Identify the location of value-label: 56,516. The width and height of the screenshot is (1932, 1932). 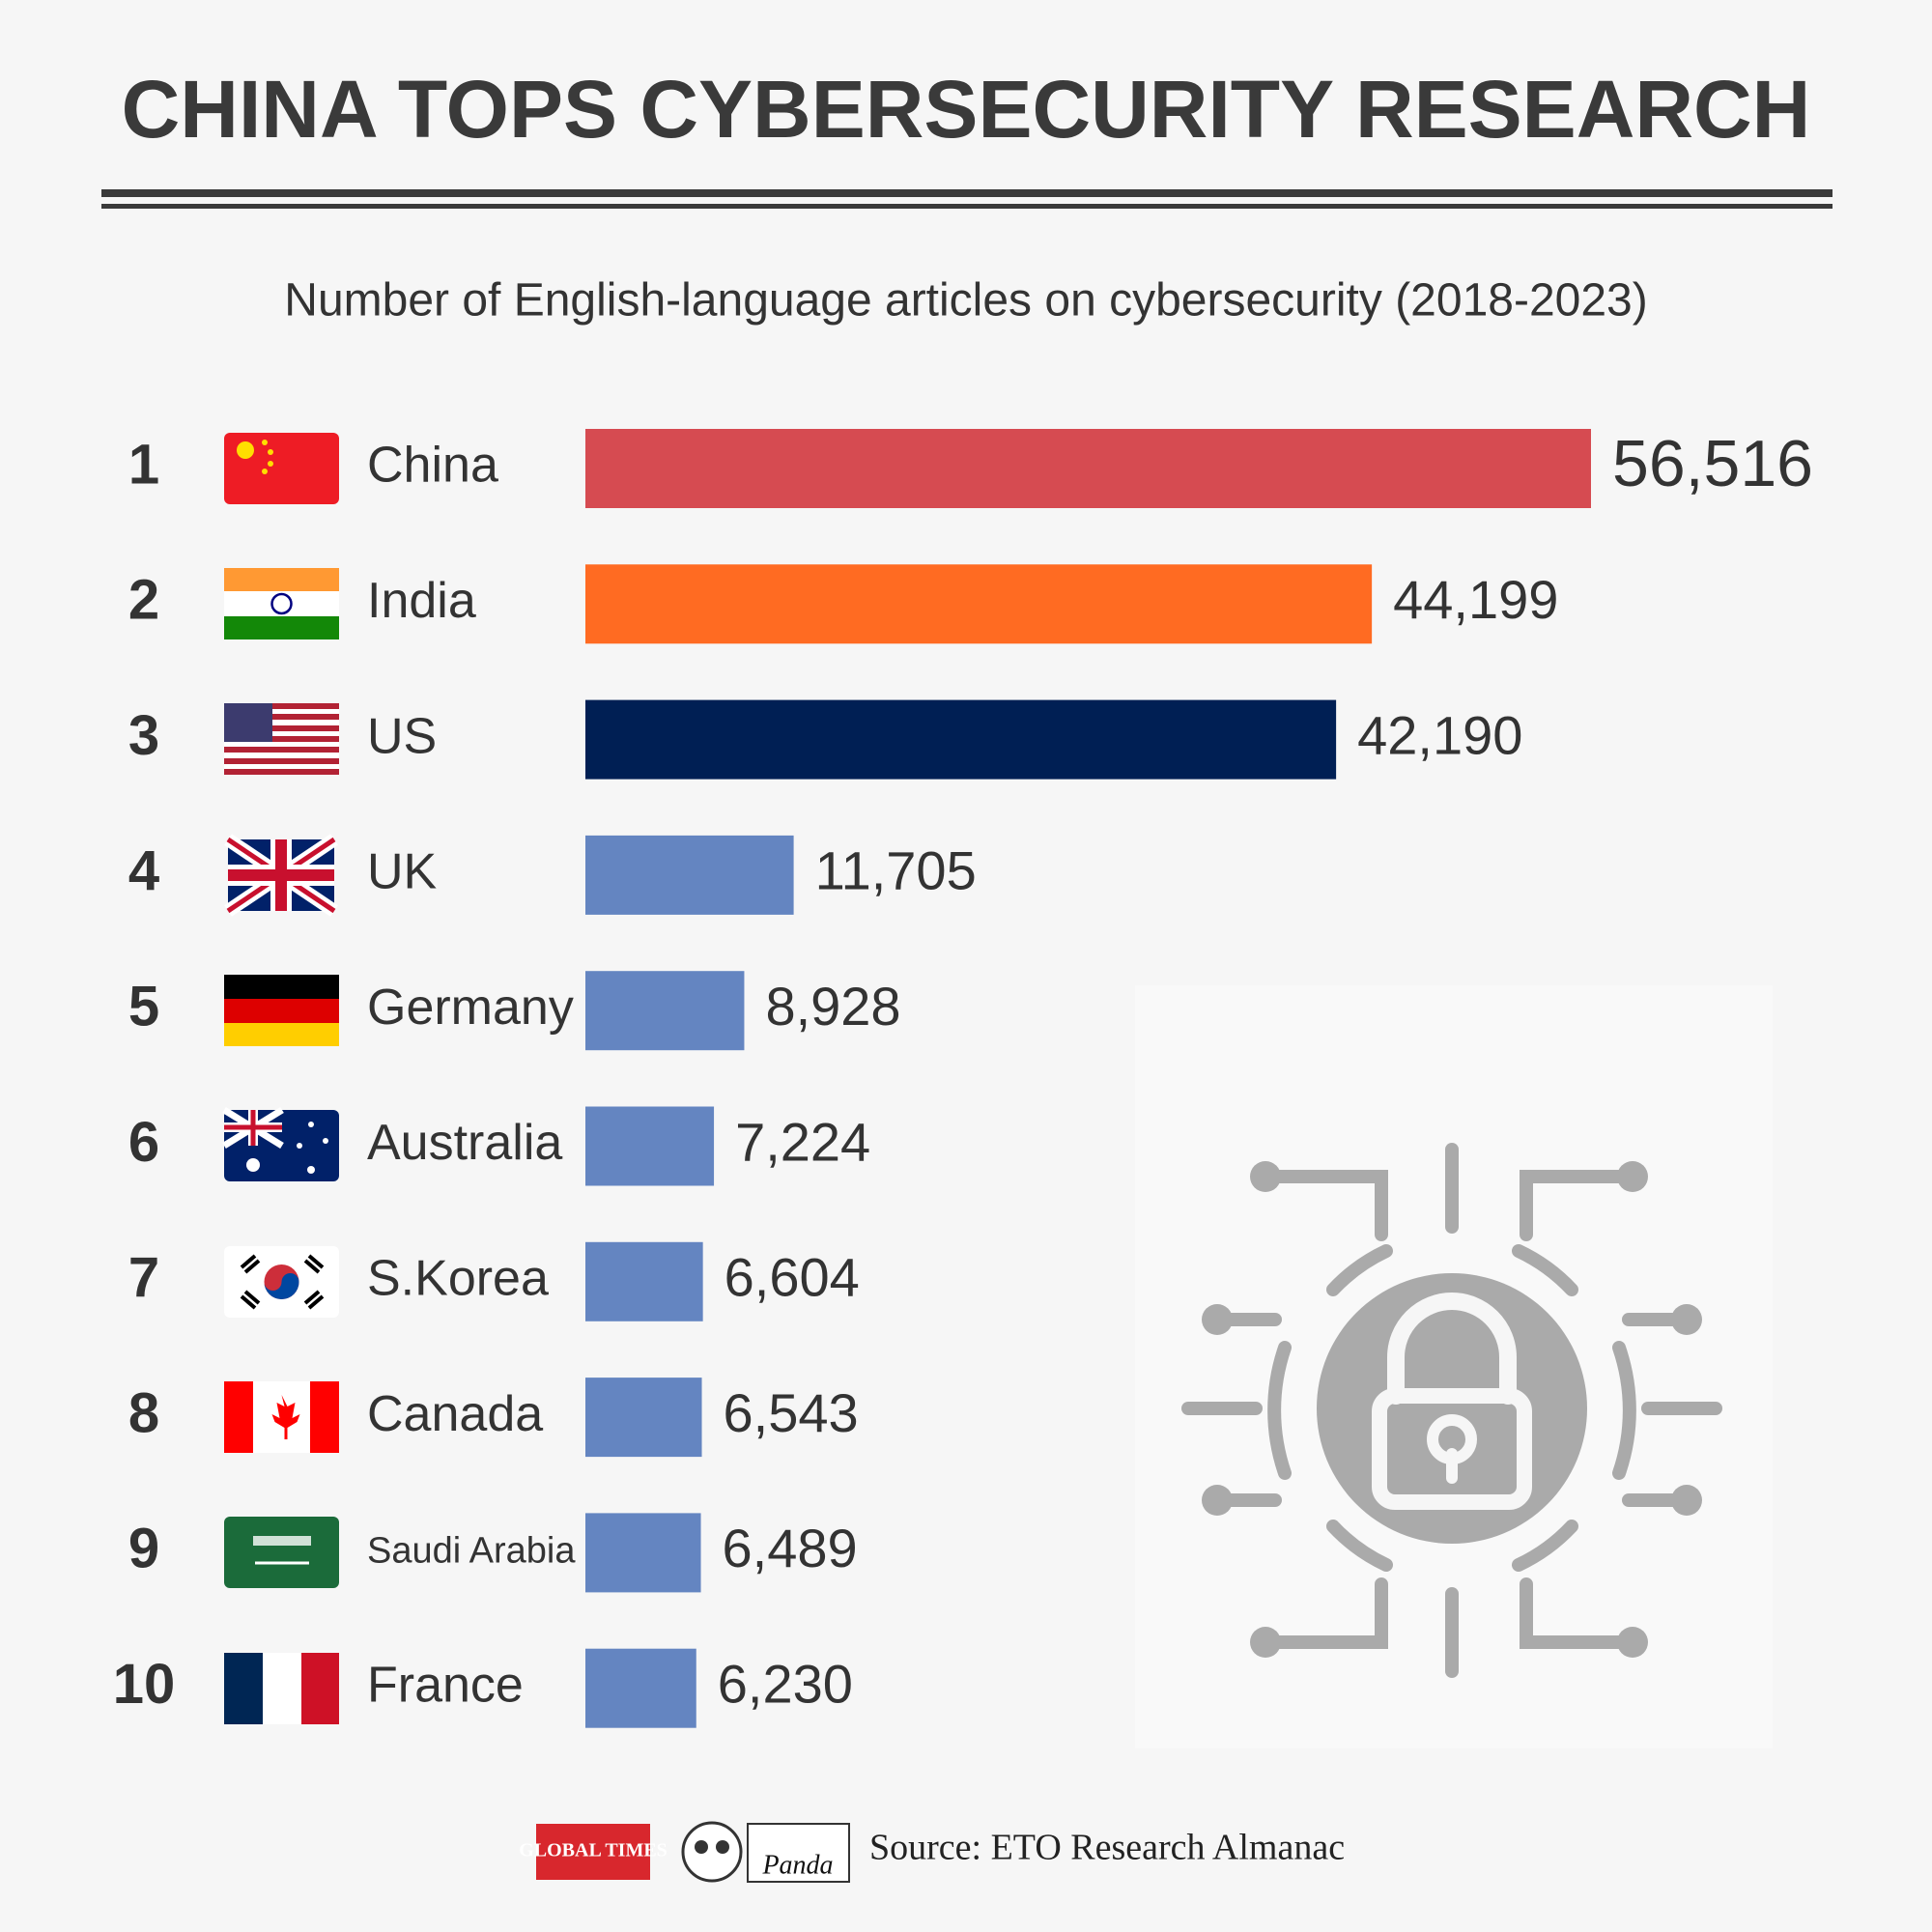
(1712, 463).